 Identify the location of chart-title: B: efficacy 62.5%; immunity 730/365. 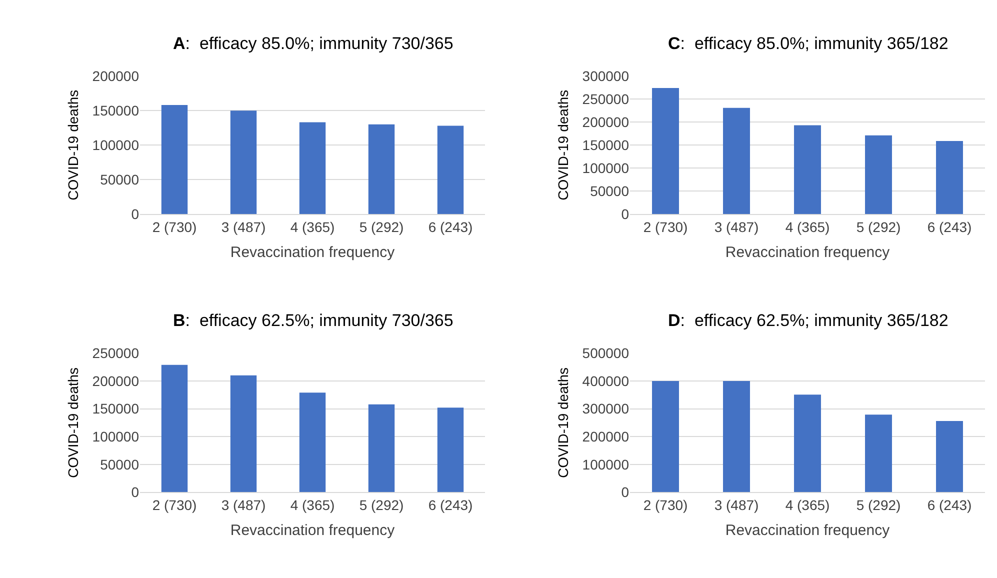
(313, 320).